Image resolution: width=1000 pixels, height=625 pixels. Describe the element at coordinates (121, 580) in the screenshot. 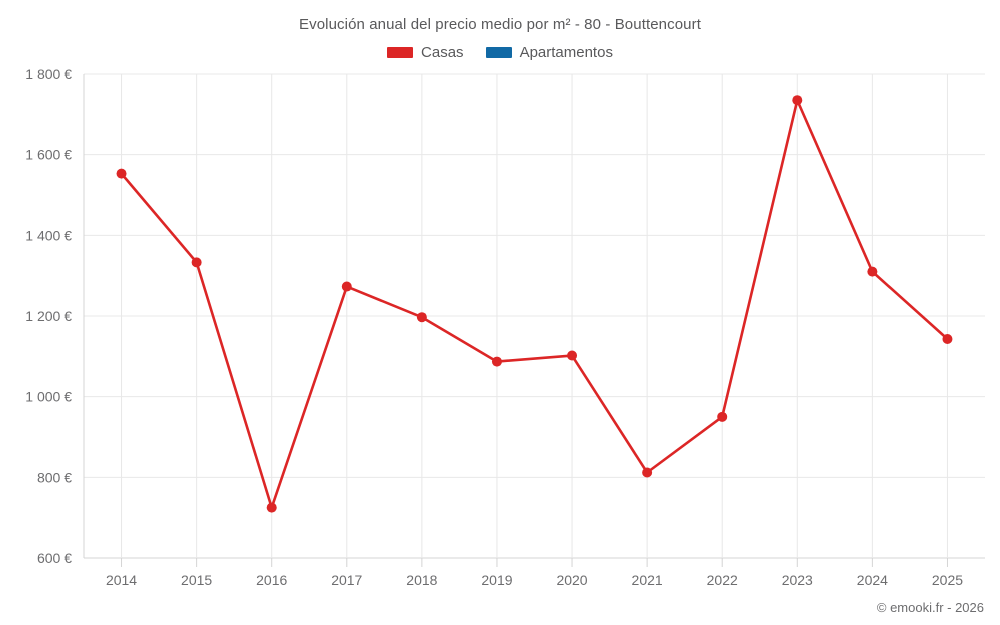

I see `x-tick-label: 2014` at that location.